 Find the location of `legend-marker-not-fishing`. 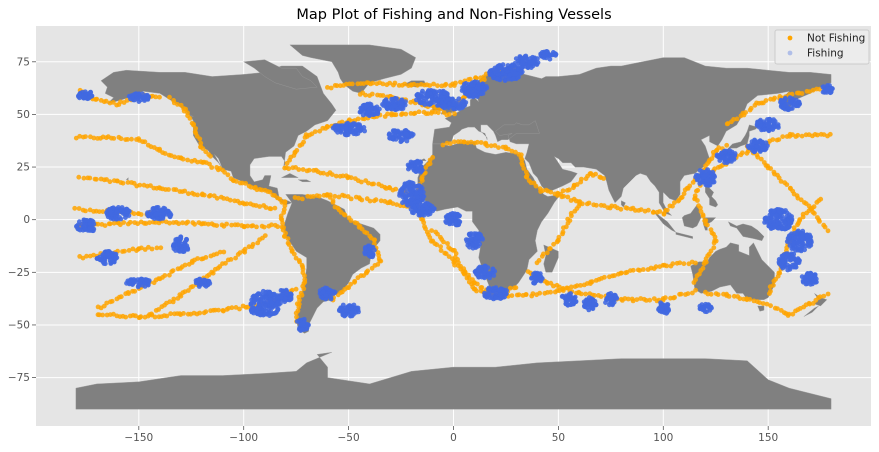

legend-marker-not-fishing is located at coordinates (790, 38).